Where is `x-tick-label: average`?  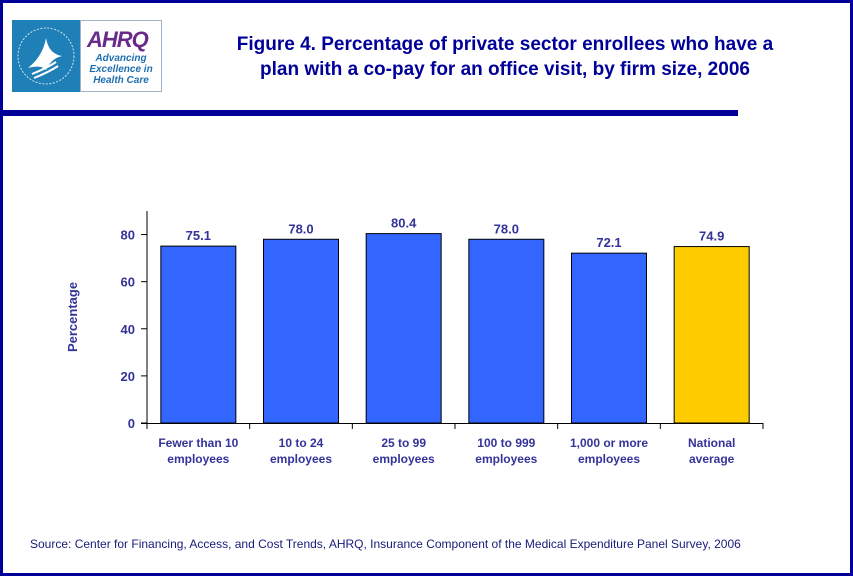
x-tick-label: average is located at coordinates (712, 459).